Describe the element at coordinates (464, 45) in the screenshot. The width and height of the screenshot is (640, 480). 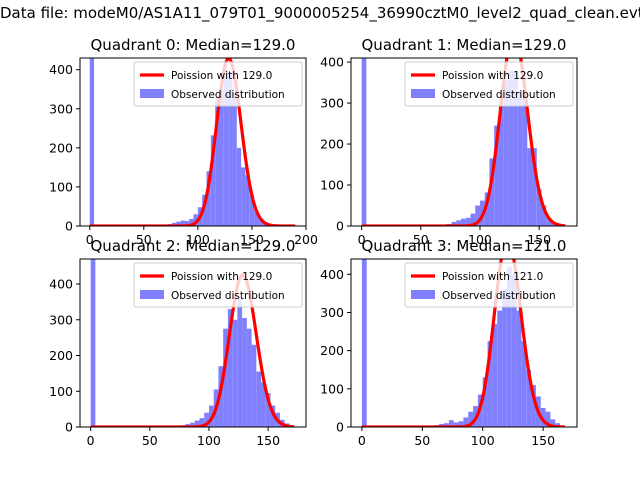
I see `quadrant-1-title: Quadrant 1: Median=129.0` at that location.